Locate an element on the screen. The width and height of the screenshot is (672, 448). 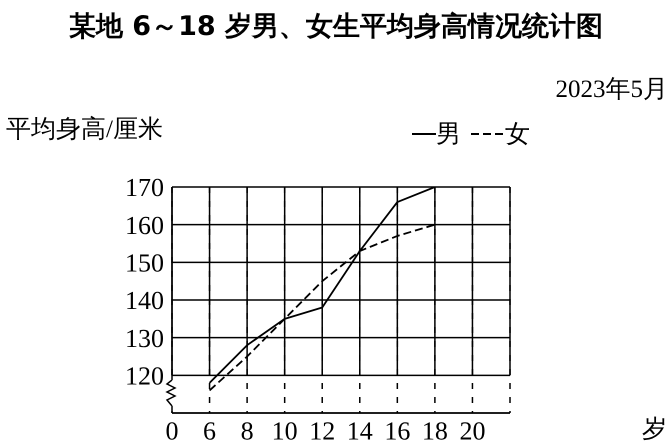
y-axis-title: 平均身高/厘米 is located at coordinates (84, 129).